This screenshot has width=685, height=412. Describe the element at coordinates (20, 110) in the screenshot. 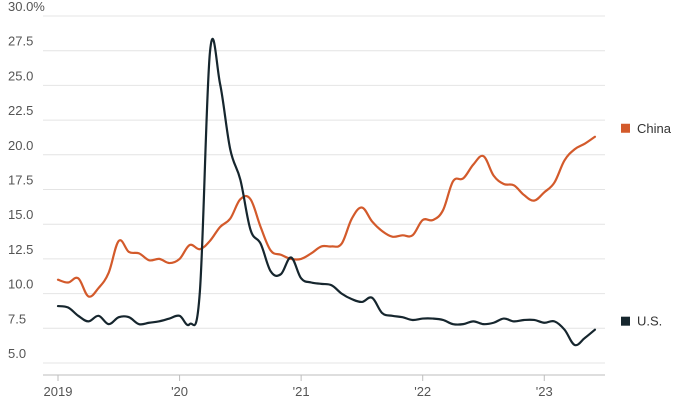

I see `y-tick-label: 22.5` at that location.